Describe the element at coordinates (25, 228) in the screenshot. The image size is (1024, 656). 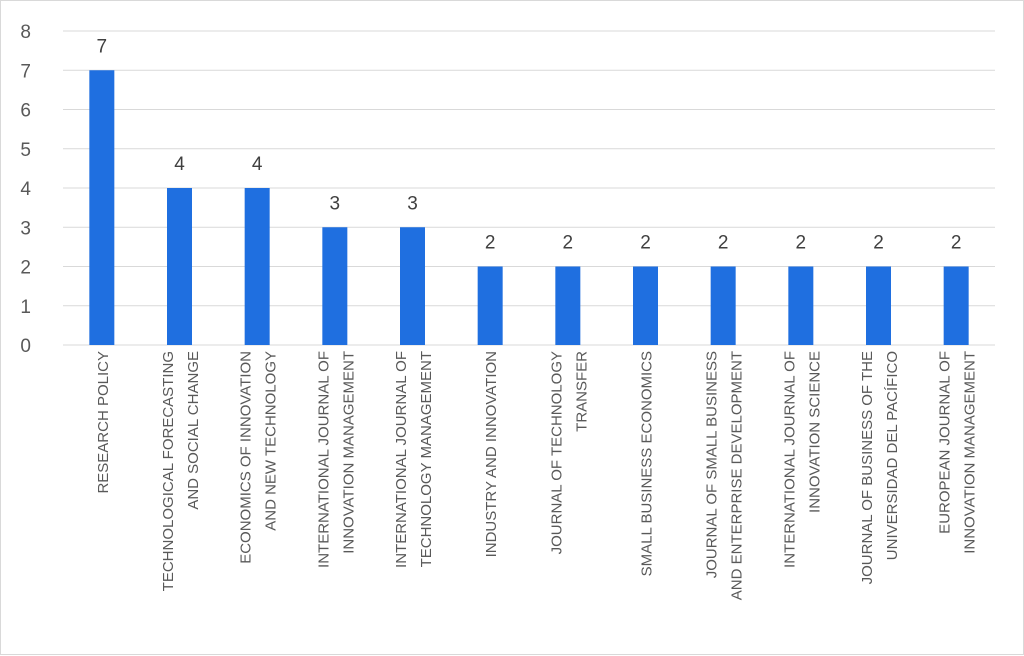
I see `y-tick-label: 3` at that location.